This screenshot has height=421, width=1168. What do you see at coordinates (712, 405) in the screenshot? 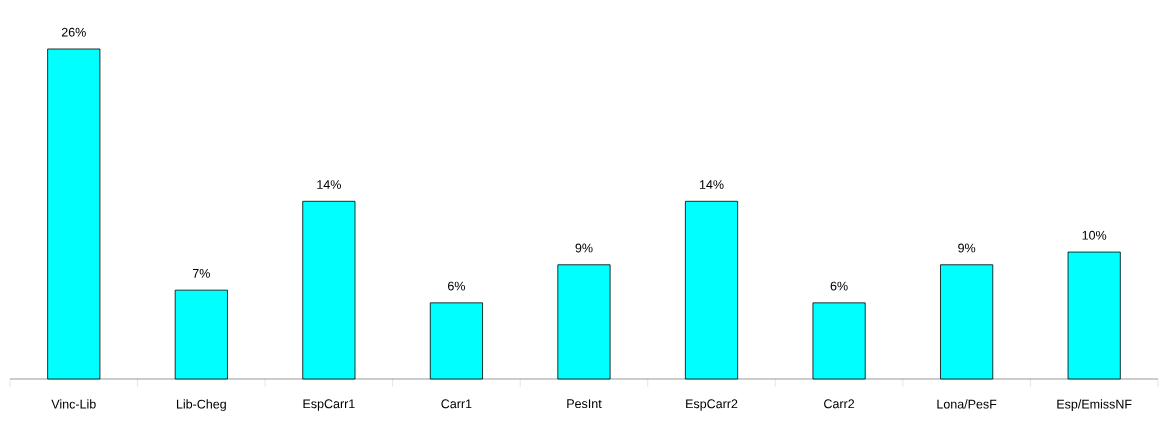
I see `x-tick-label: EspCarr2` at bounding box center [712, 405].